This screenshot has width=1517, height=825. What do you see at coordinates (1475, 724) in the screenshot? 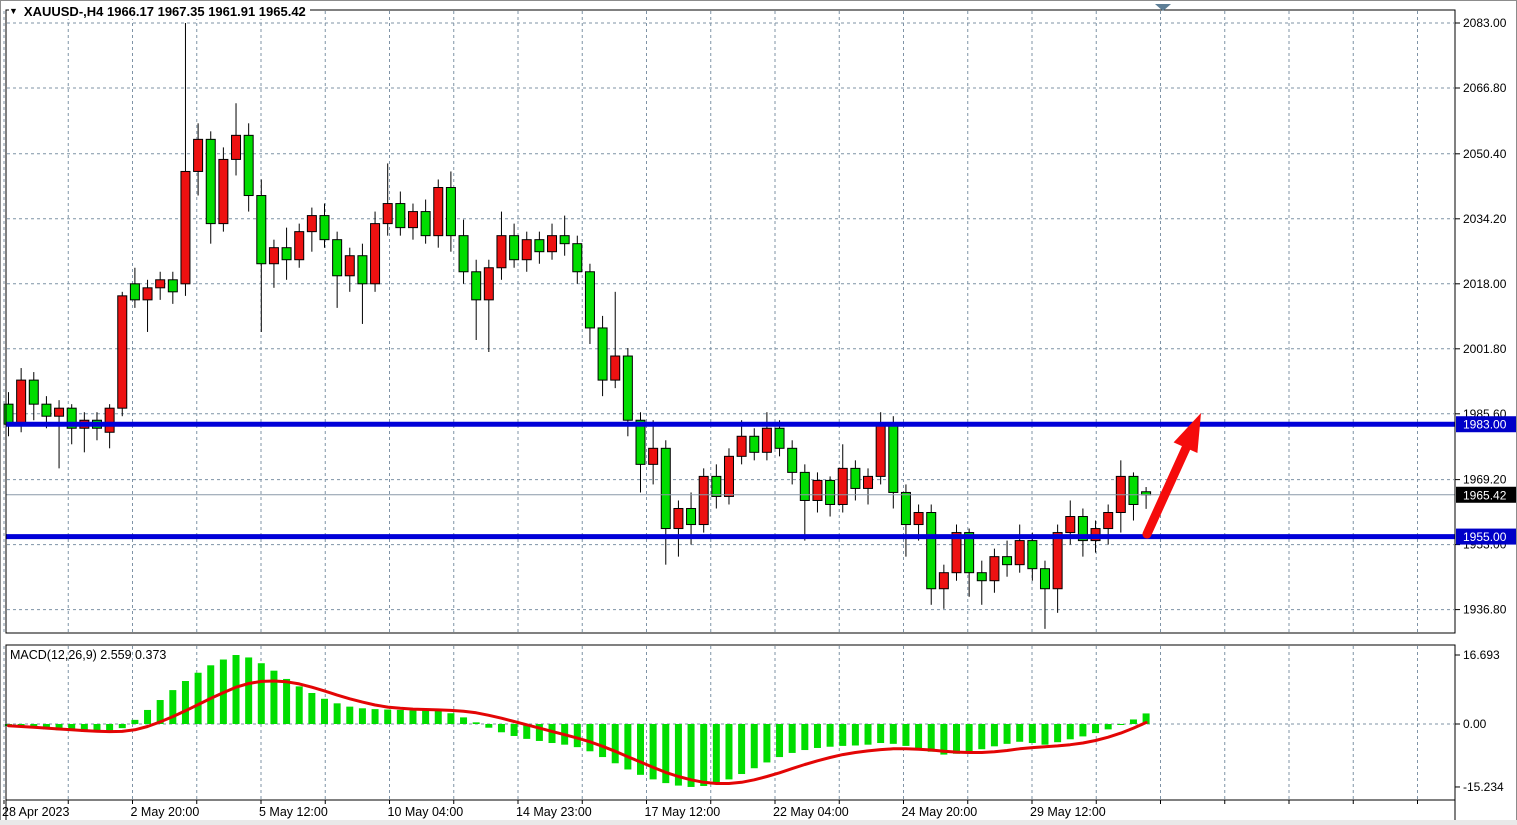
I see `macd-axis-label: 0.00` at bounding box center [1475, 724].